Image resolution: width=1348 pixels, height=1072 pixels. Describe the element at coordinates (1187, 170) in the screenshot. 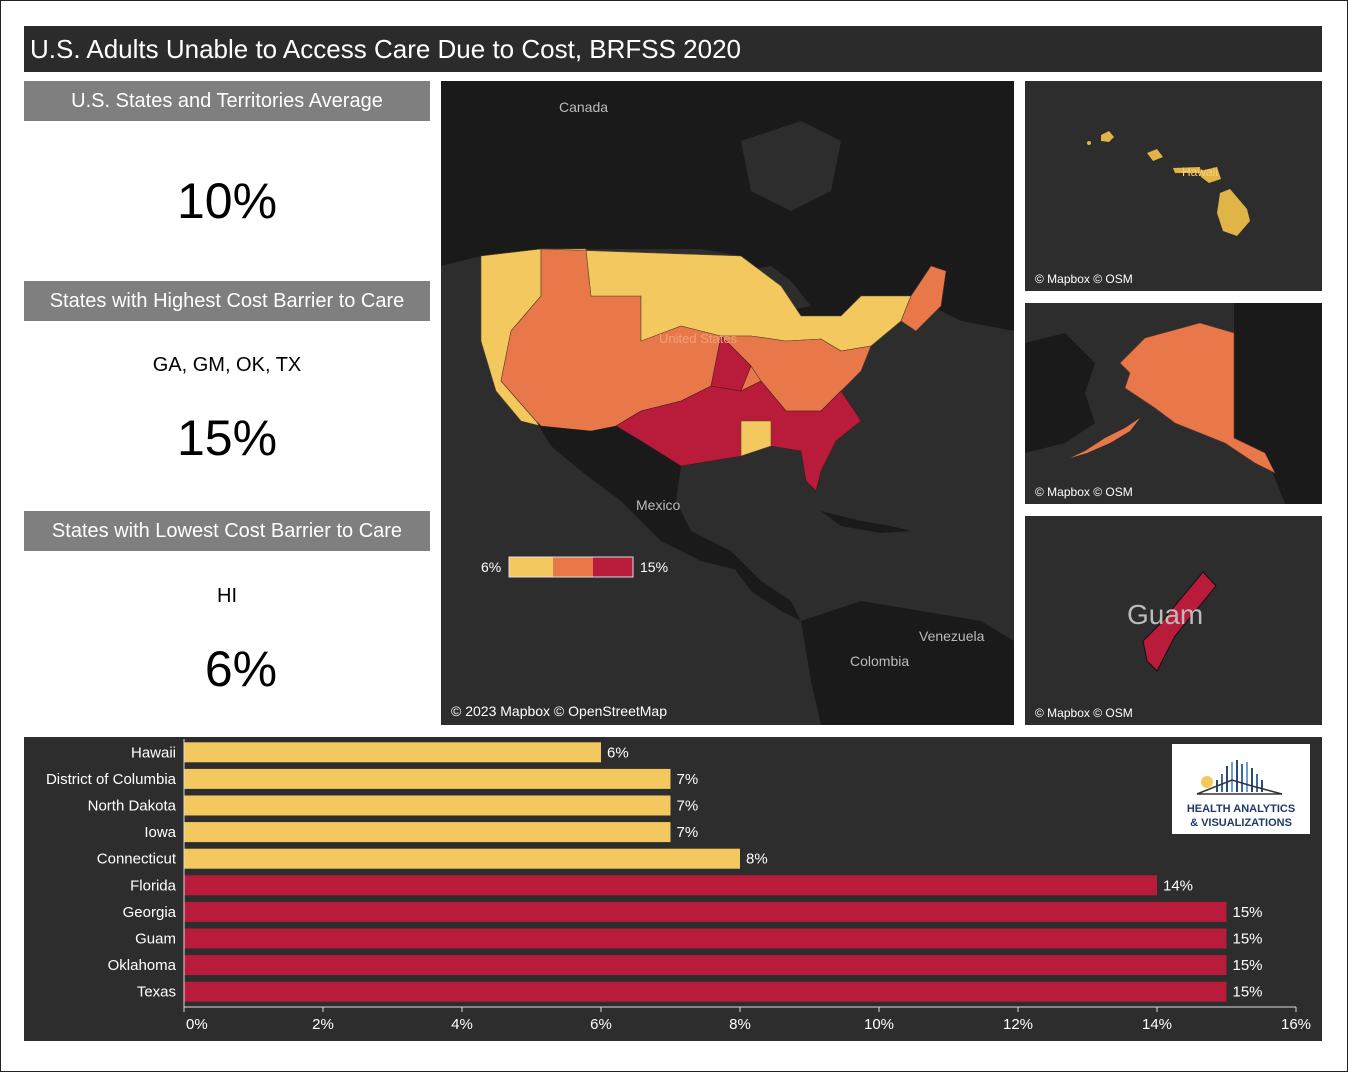

I see `hawaii-island-molokai` at that location.